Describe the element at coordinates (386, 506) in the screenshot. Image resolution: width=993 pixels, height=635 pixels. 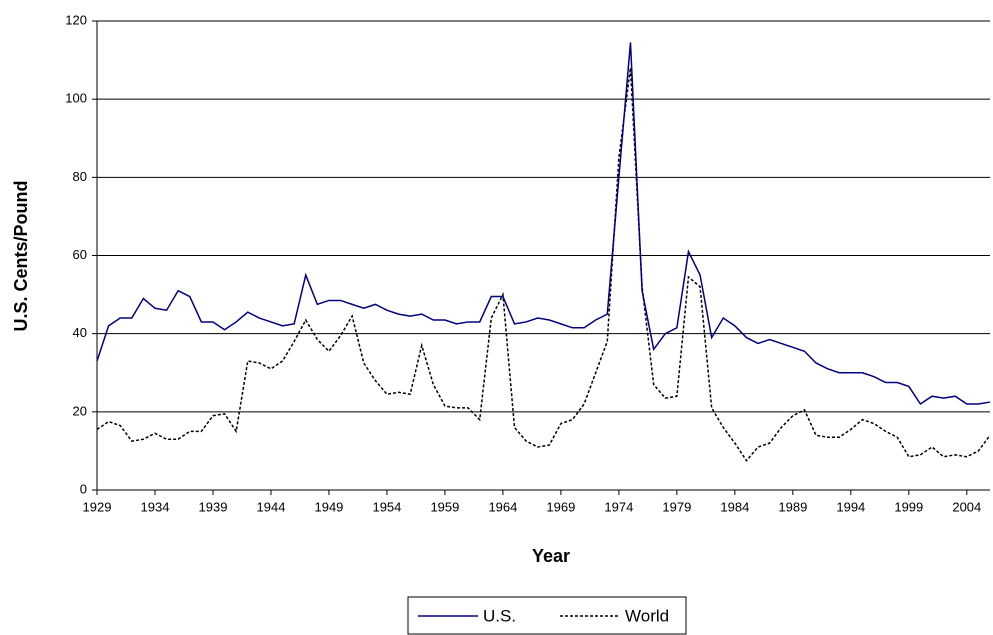
I see `x-tick-label: 1954` at that location.